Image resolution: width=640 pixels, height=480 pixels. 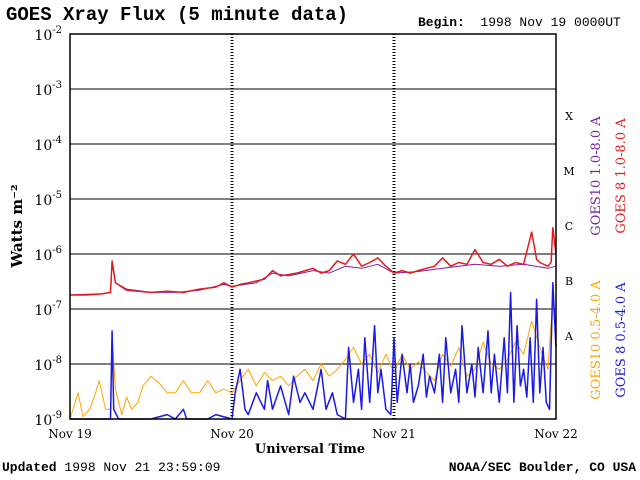 I want to click on chart-title: GOES Xray Flux (5 minute data), so click(x=177, y=15).